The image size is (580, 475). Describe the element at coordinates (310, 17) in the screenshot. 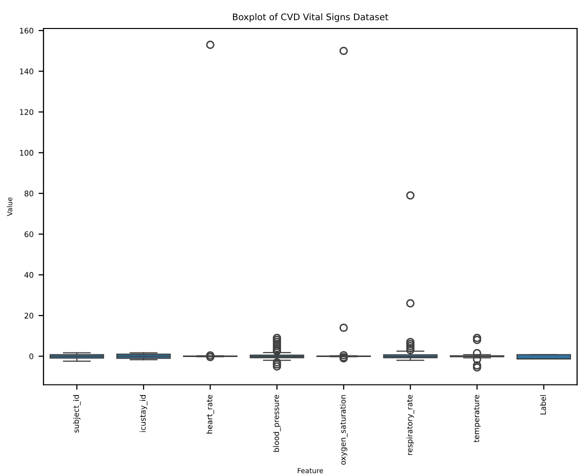

I see `chart-title: Boxplot of CVD Vital Signs Dataset` at that location.